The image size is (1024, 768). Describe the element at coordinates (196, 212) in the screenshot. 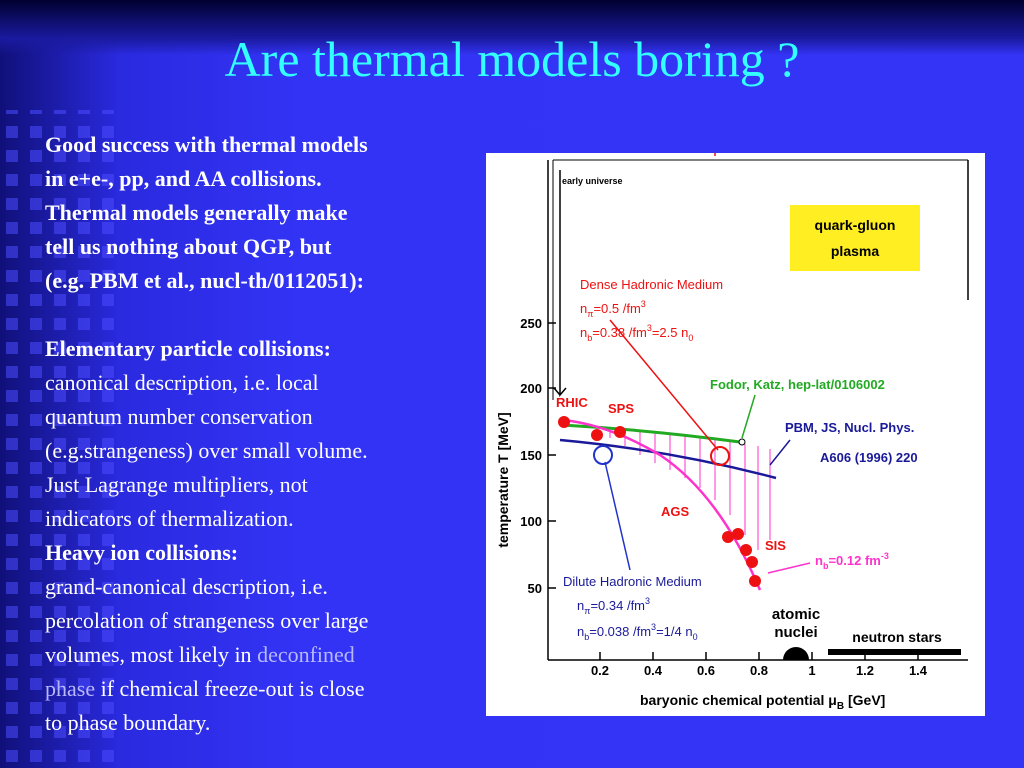

I see `line: Thermal models generally make` at that location.